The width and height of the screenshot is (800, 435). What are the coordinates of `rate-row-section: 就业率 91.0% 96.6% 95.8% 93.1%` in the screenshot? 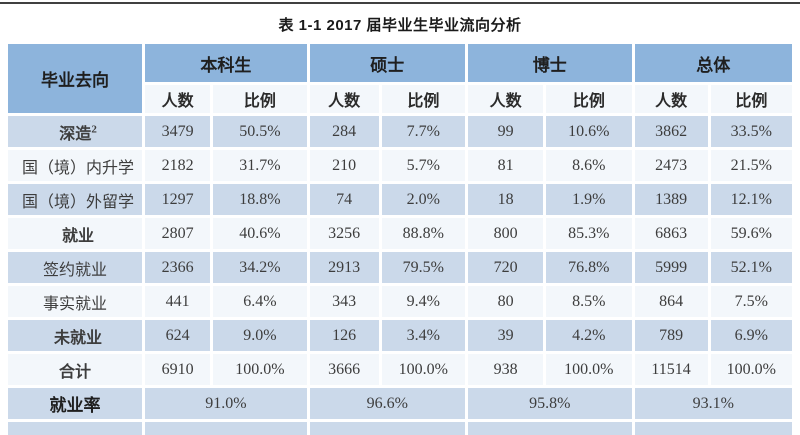 It's located at (400, 411).